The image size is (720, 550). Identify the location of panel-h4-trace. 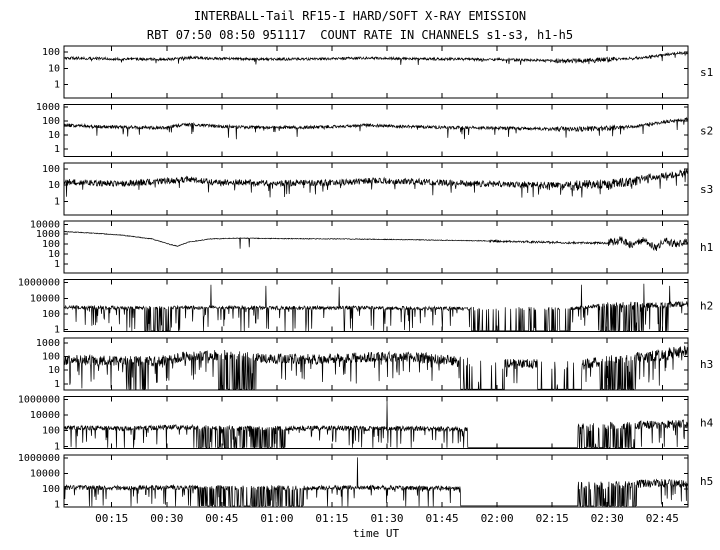
(376, 425).